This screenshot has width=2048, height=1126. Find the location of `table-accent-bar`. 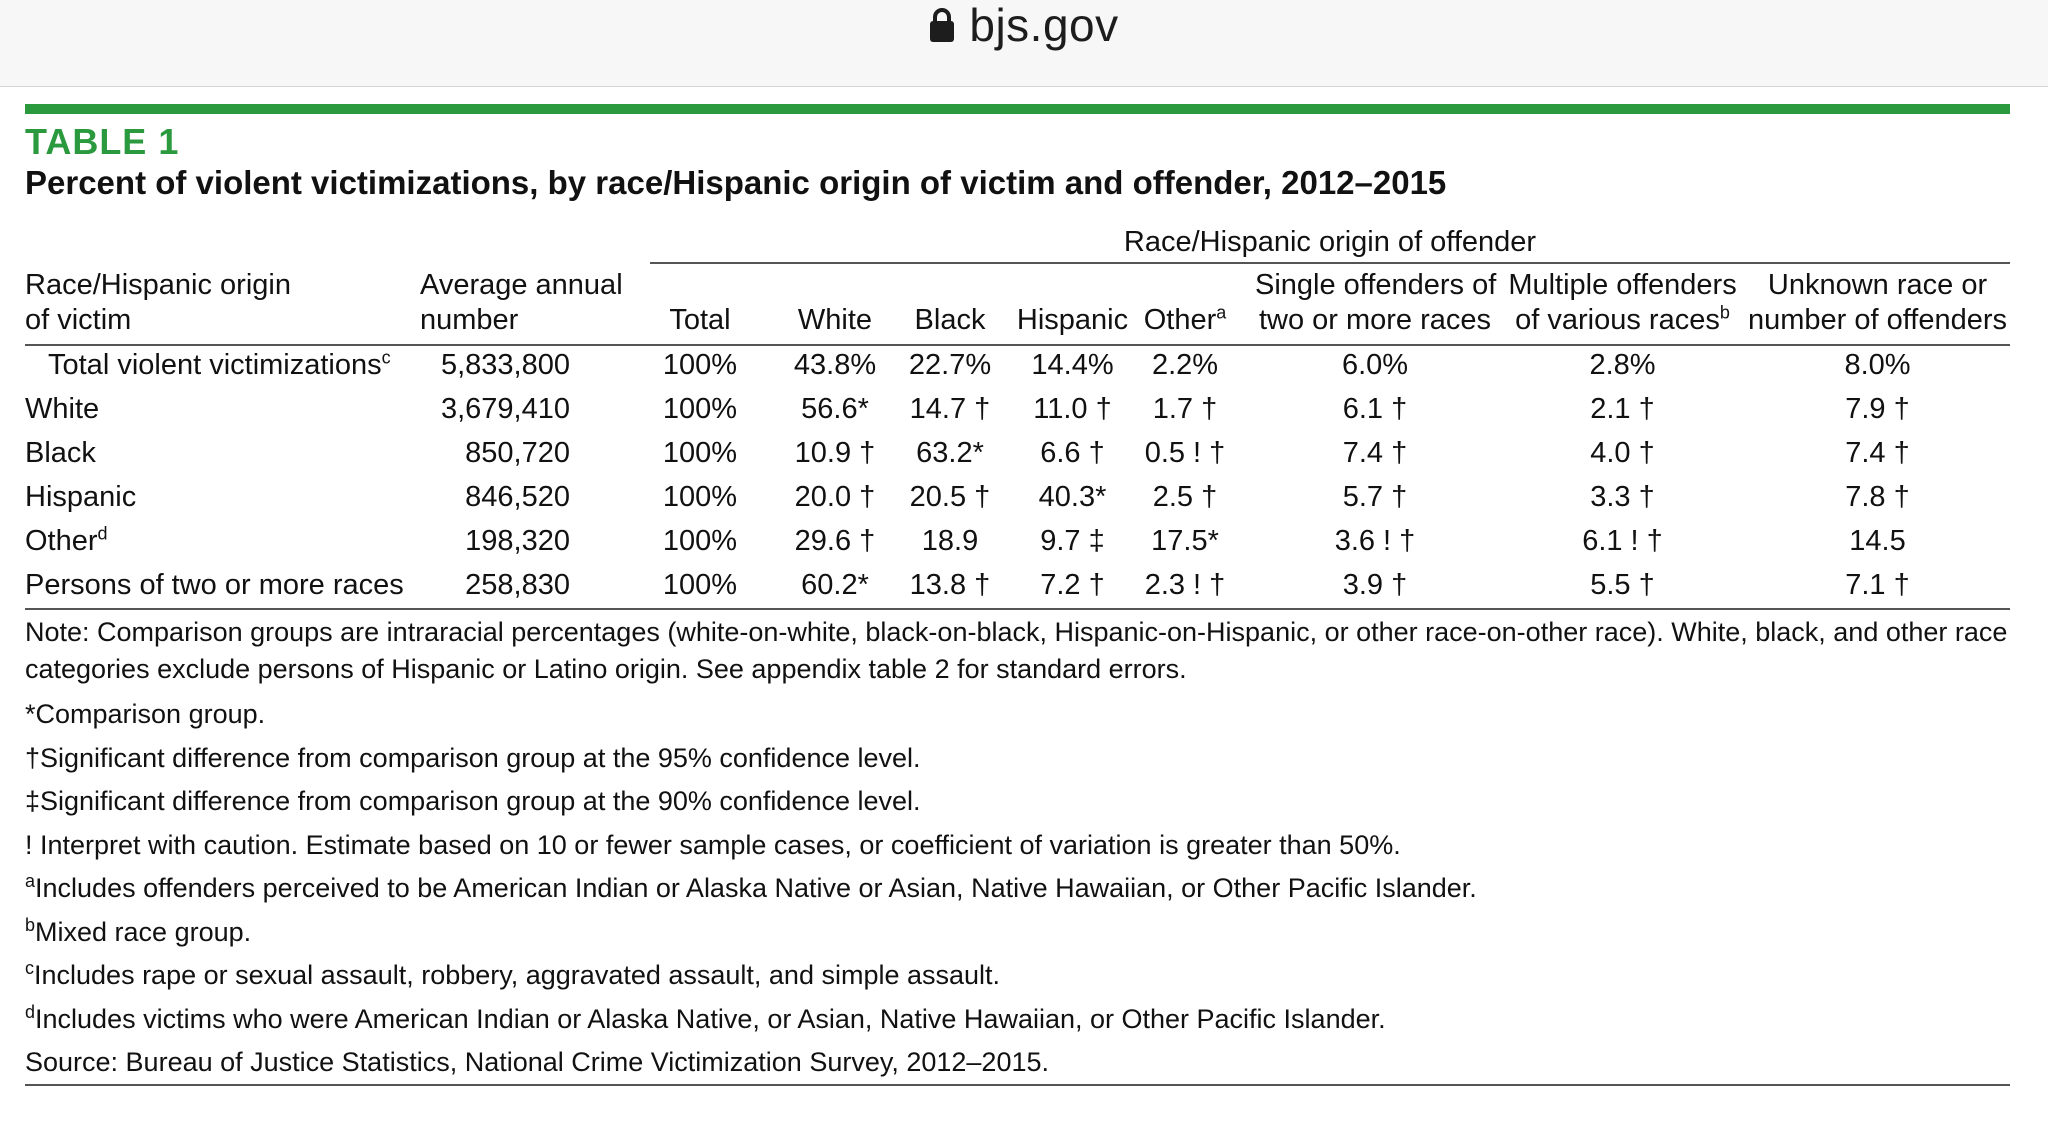

table-accent-bar is located at coordinates (1017, 109).